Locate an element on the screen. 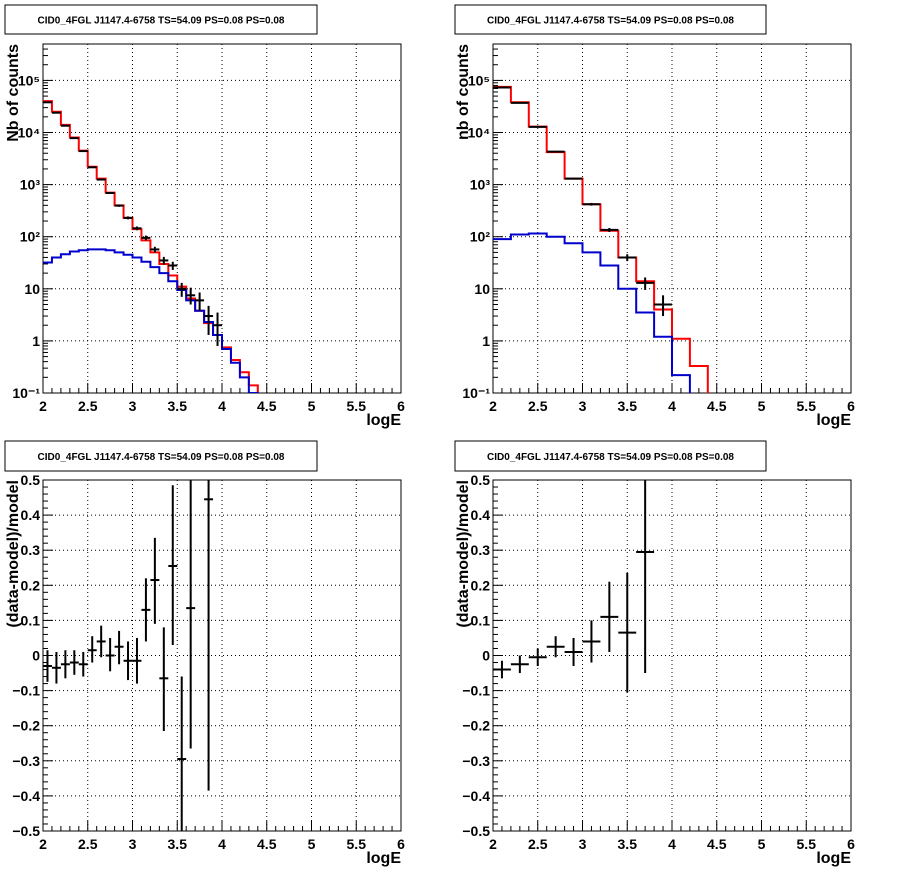  y-tick-label: 0 is located at coordinates (36, 656).